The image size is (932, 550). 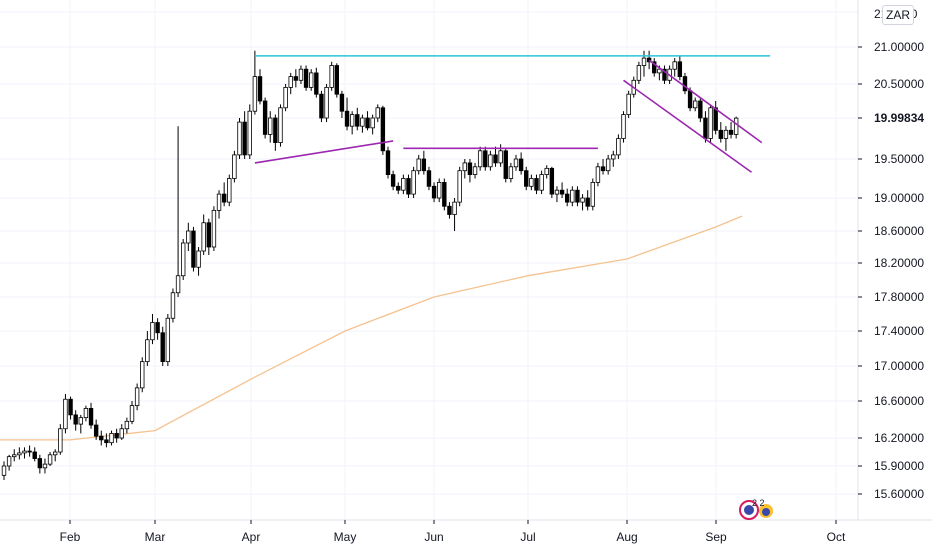 What do you see at coordinates (898, 15) in the screenshot?
I see `currency-badge: ZAR` at bounding box center [898, 15].